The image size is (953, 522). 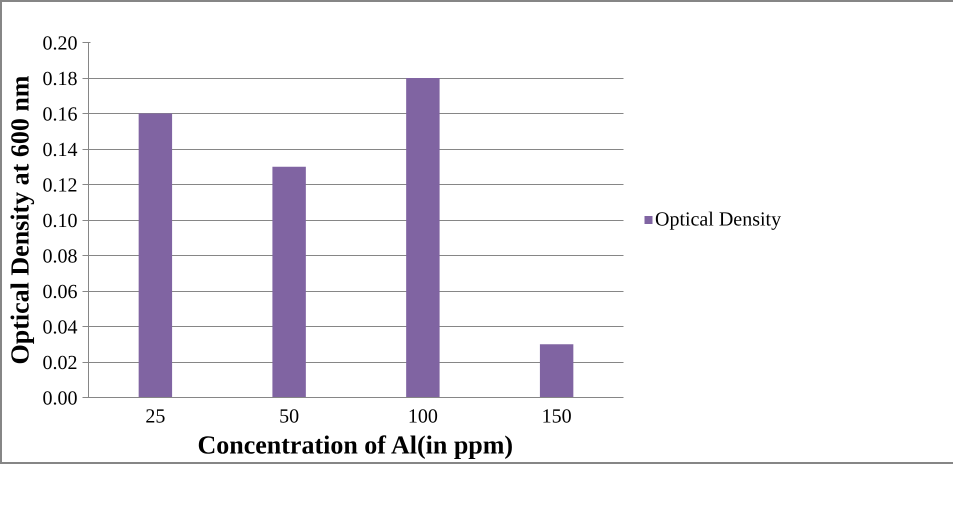 I want to click on x-tick-label: 100, so click(x=423, y=417).